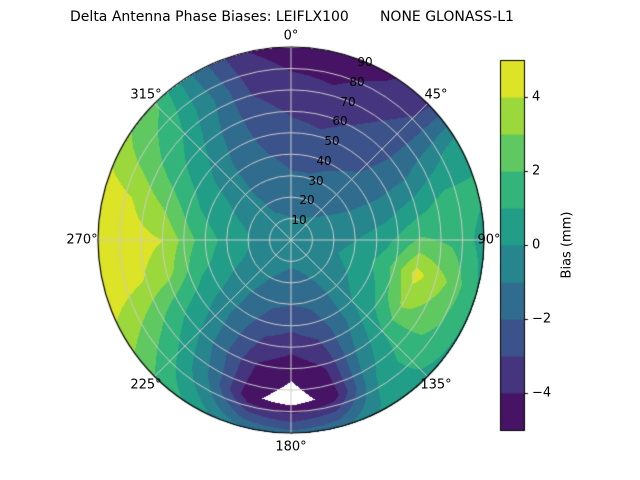 This screenshot has width=640, height=480. I want to click on theta-label-315: 315°, so click(146, 95).